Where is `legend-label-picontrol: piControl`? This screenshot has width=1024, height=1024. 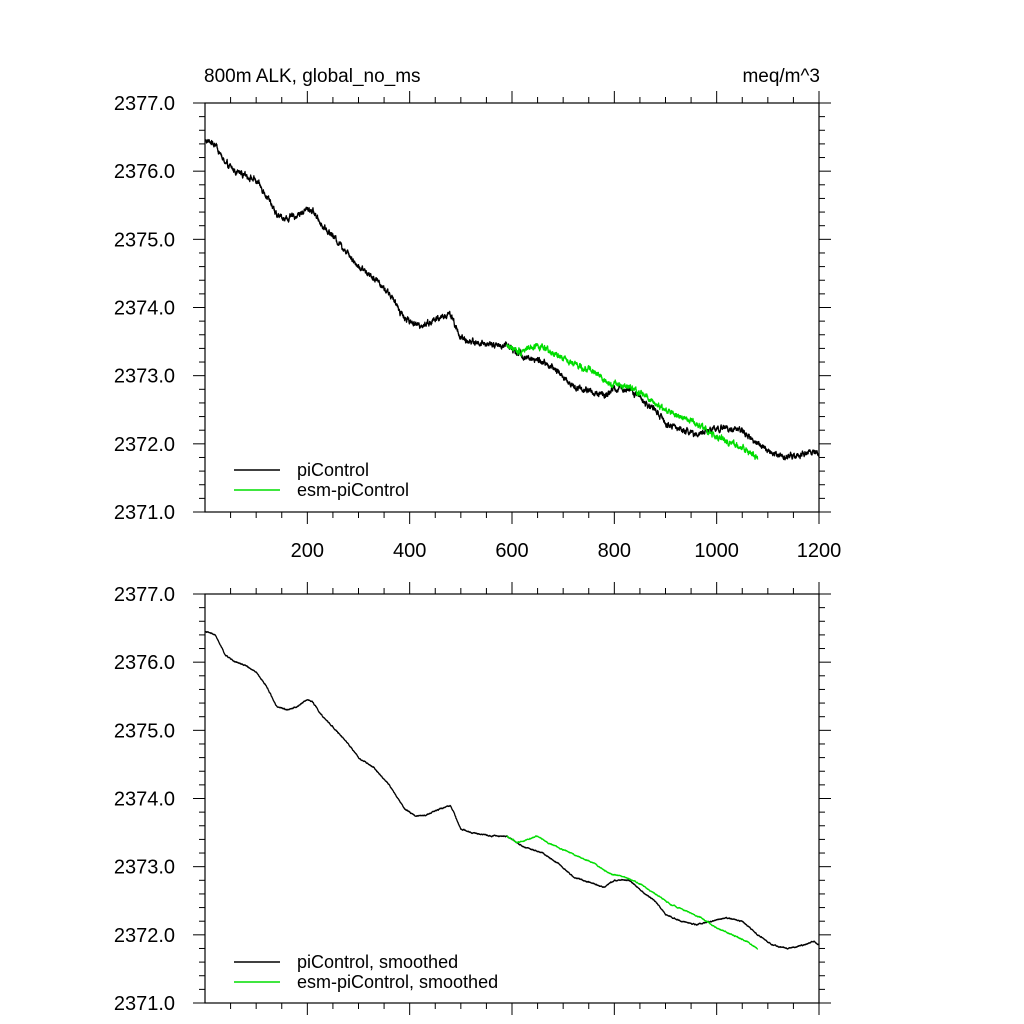 legend-label-picontrol: piControl is located at coordinates (333, 470).